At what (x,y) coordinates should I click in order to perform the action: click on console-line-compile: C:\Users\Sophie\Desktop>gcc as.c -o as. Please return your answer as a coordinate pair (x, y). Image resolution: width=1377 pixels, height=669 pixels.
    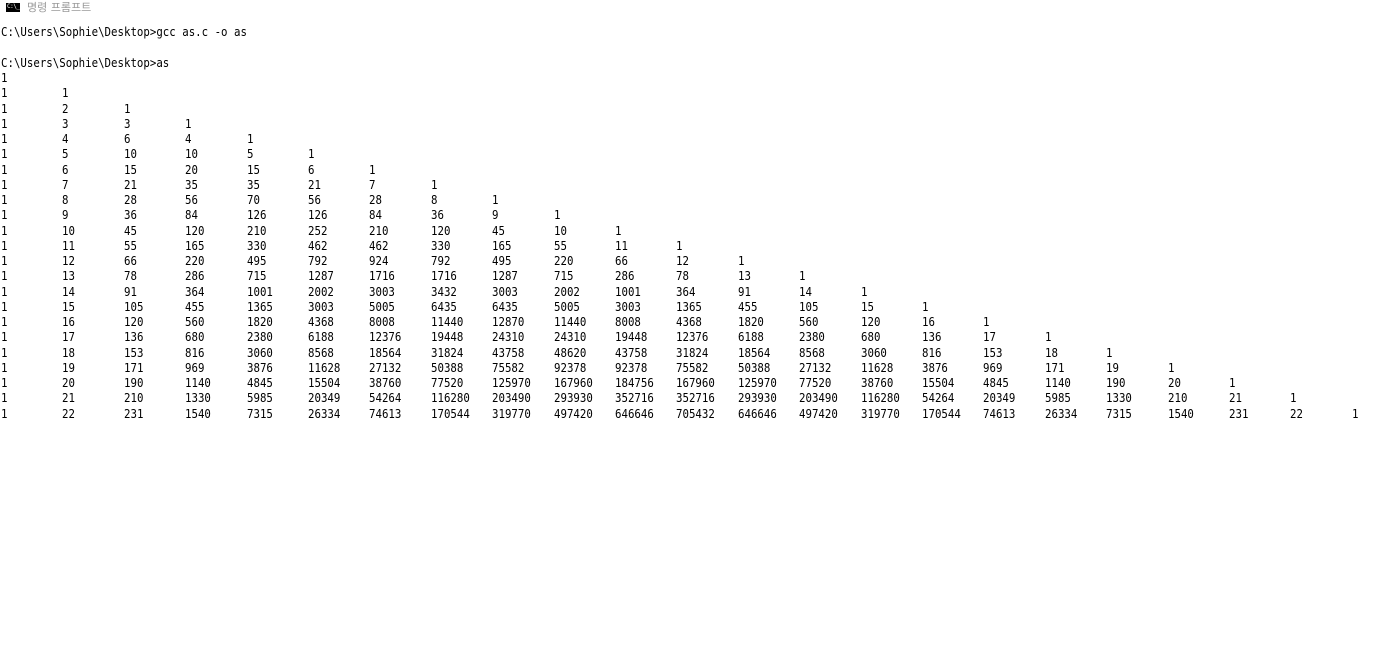
    Looking at the image, I should click on (124, 31).